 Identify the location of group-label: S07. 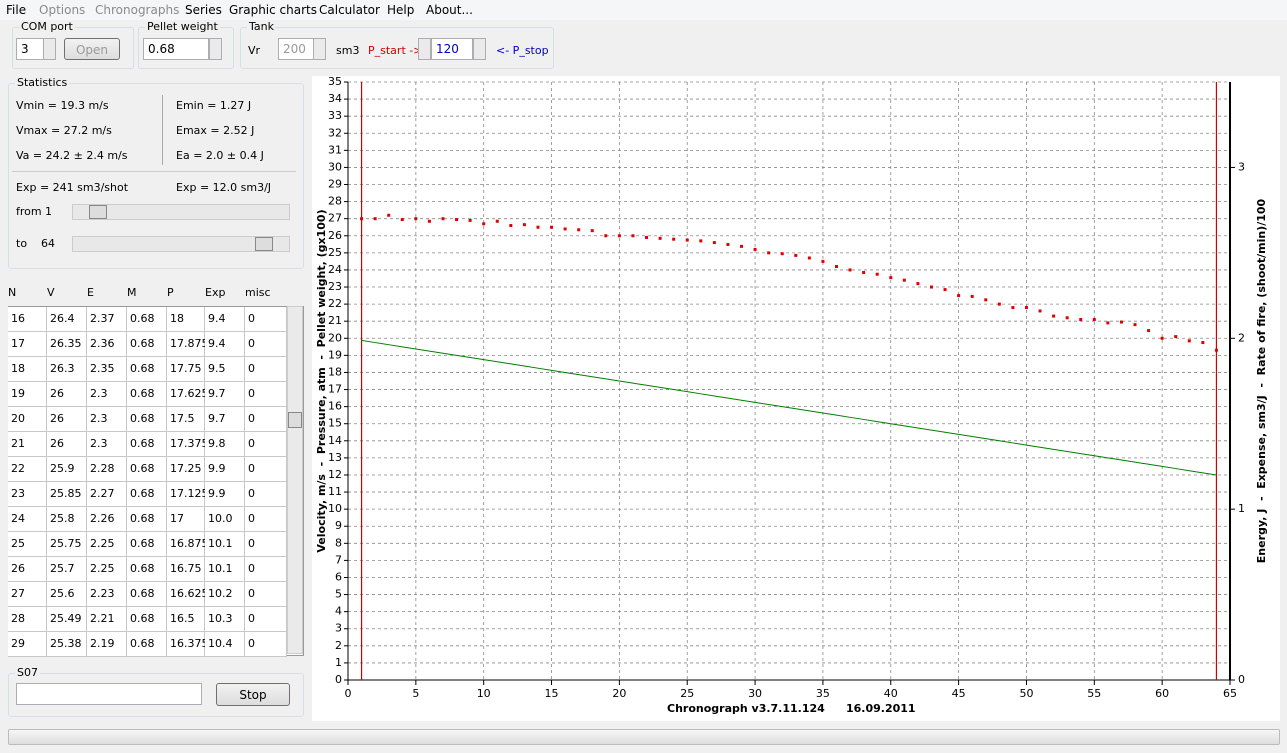
(27, 672).